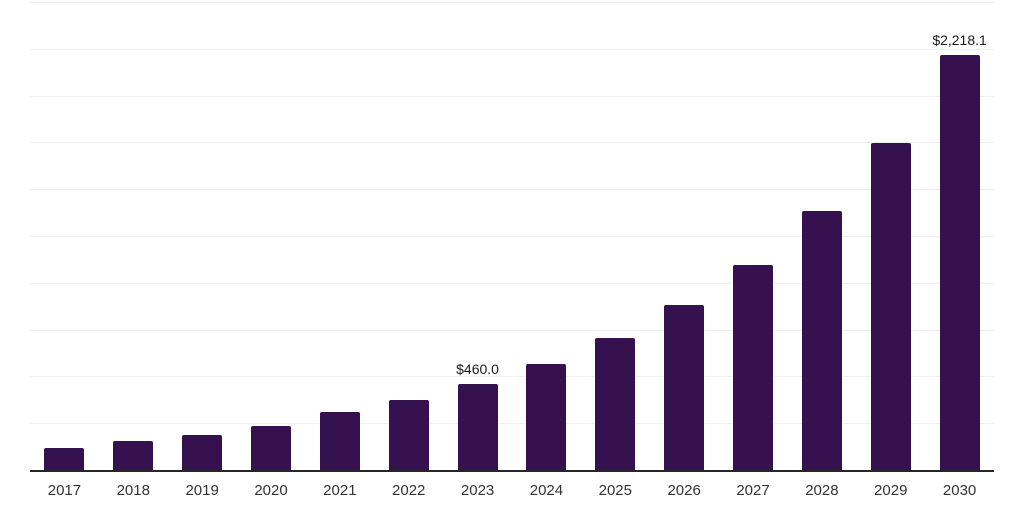 This screenshot has height=512, width=1024. What do you see at coordinates (202, 452) in the screenshot?
I see `bar-2019` at bounding box center [202, 452].